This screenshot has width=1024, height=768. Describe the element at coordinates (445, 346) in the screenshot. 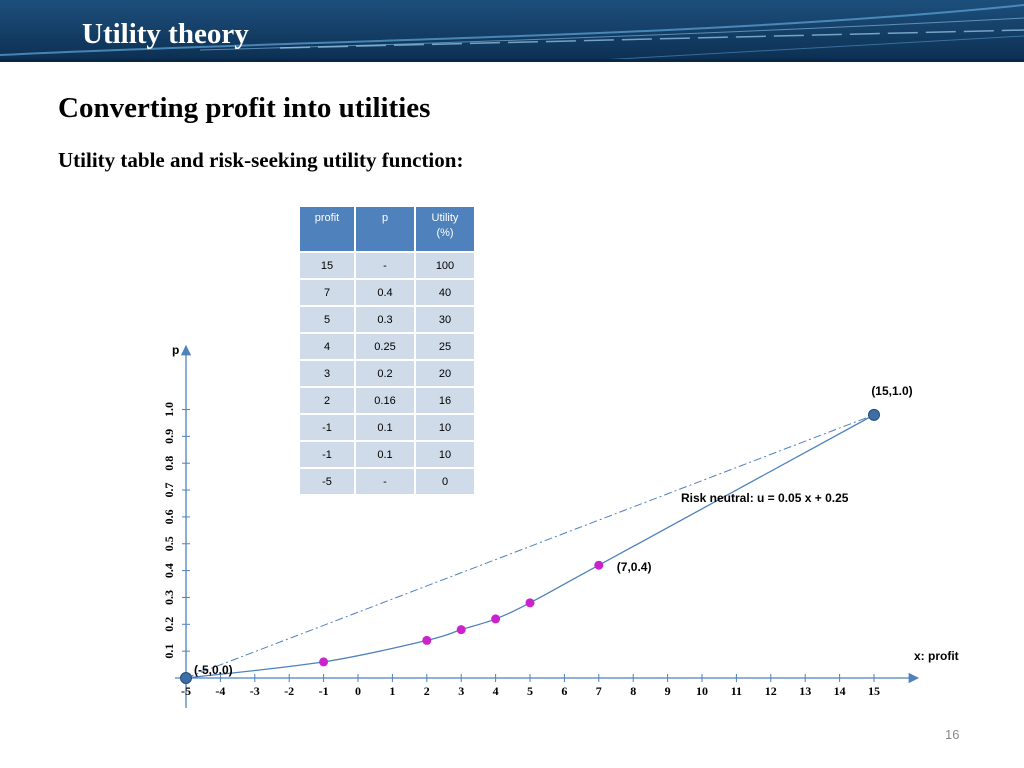

I see `table-cell: 25` at that location.